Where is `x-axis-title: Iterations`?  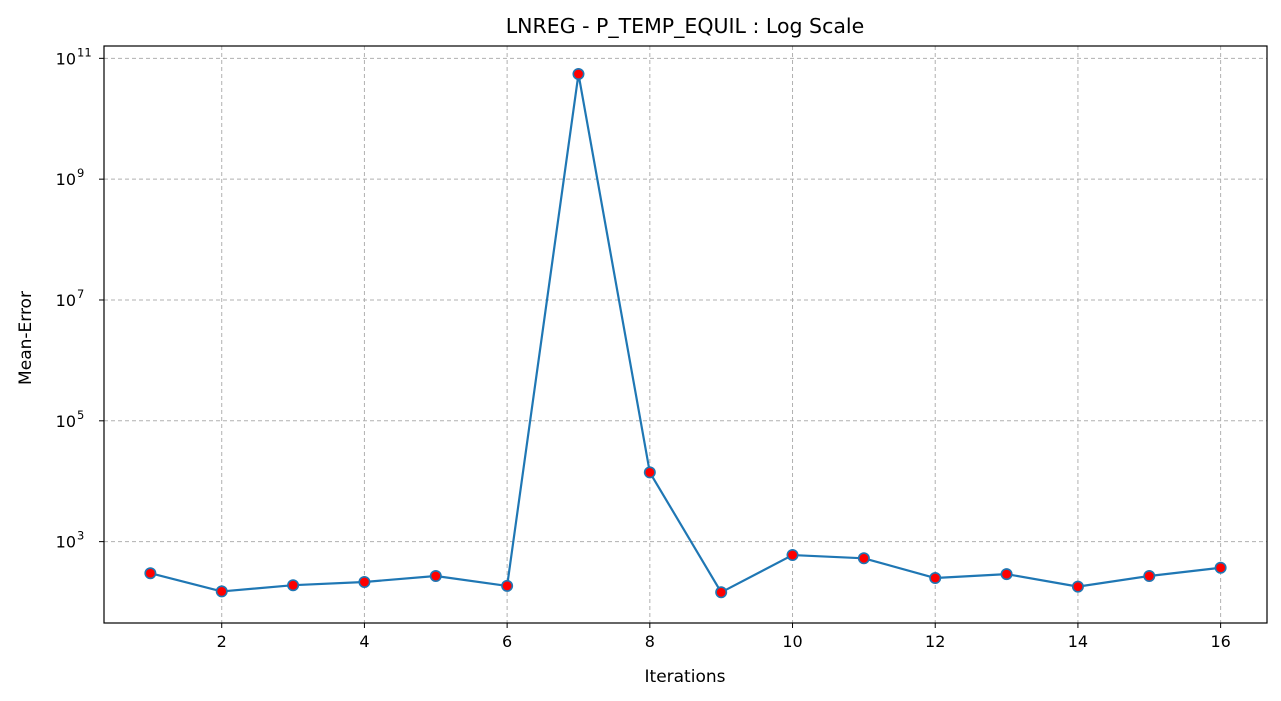 x-axis-title: Iterations is located at coordinates (685, 677).